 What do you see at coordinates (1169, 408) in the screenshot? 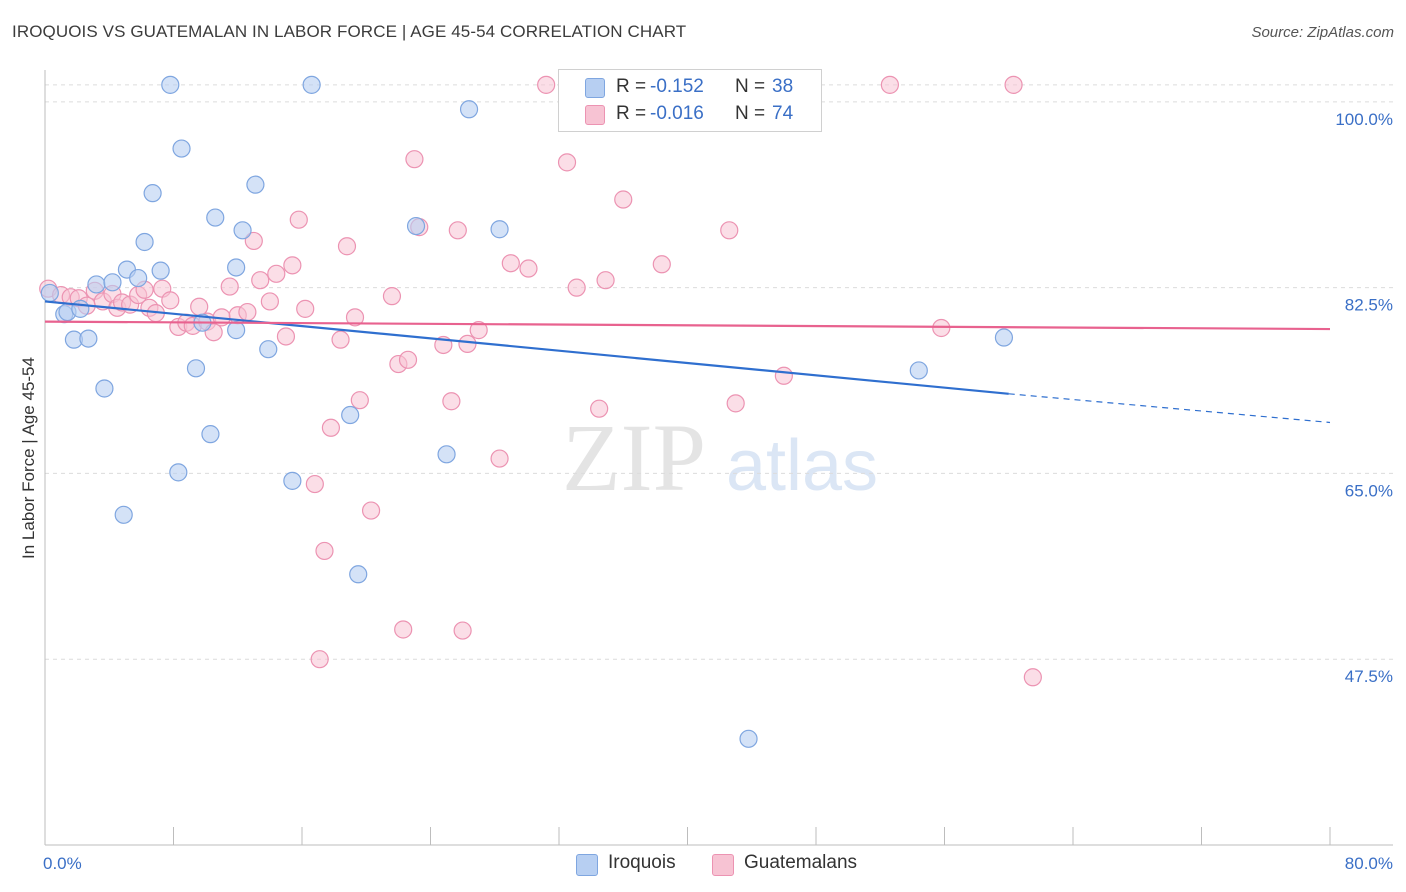
I see `iroquois-trend-extension` at bounding box center [1169, 408].